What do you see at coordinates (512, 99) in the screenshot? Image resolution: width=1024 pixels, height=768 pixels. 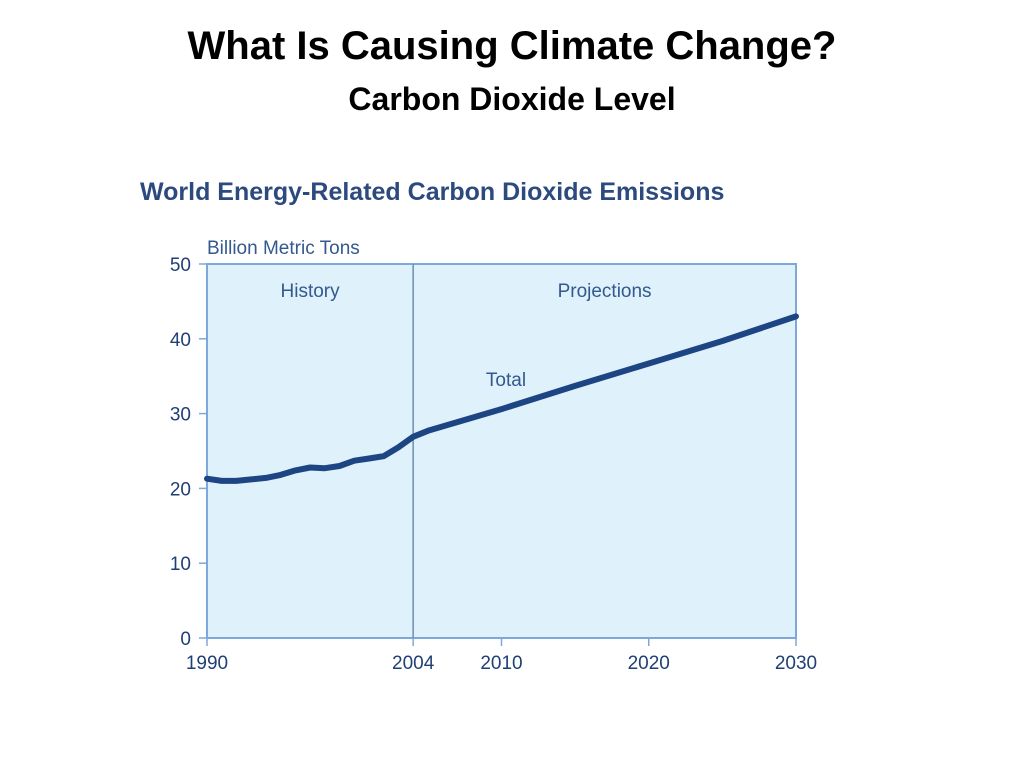 I see `slide-subtitle: Carbon Dioxide Level` at bounding box center [512, 99].